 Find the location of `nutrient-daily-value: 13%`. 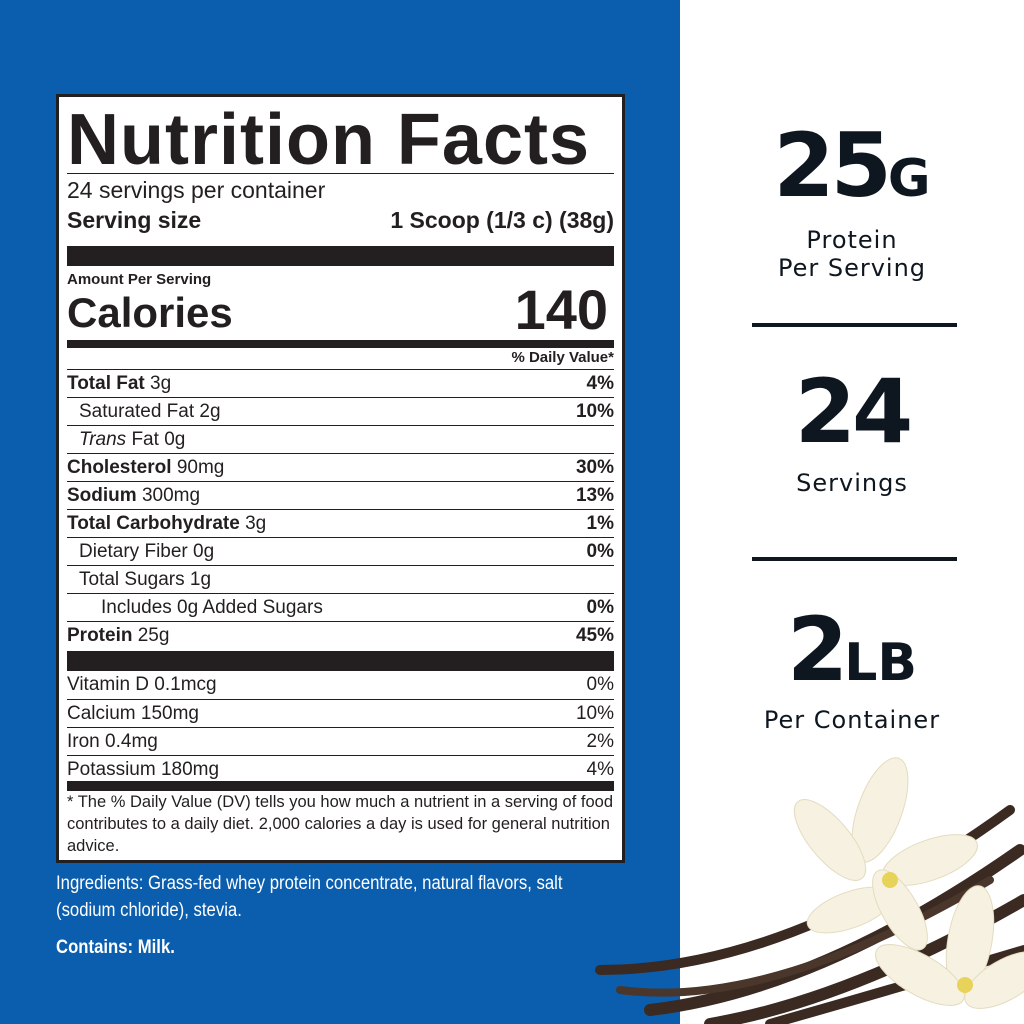

nutrient-daily-value: 13% is located at coordinates (594, 495).